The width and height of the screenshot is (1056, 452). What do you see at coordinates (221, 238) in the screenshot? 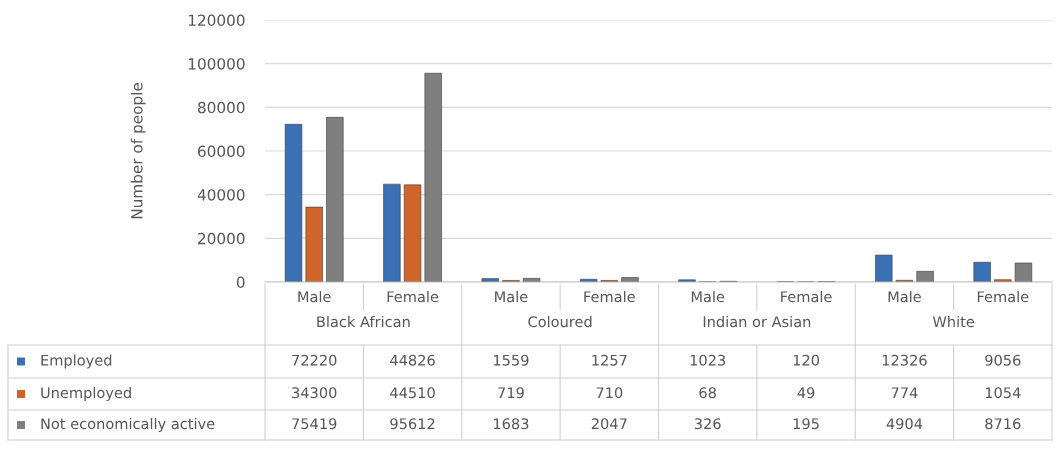
I see `y-tick-label: 20000` at bounding box center [221, 238].